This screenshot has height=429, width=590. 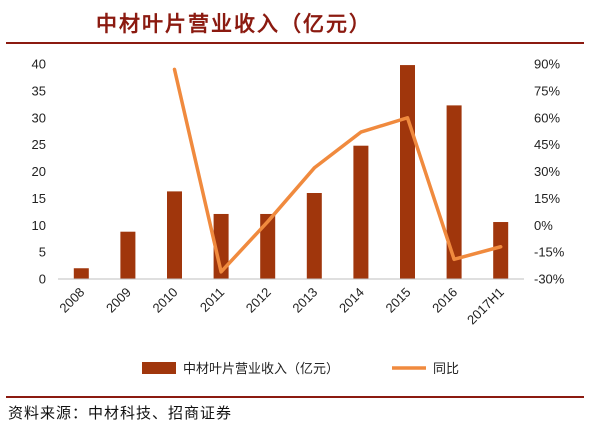 I want to click on x-tick-label: 2013, so click(x=304, y=300).